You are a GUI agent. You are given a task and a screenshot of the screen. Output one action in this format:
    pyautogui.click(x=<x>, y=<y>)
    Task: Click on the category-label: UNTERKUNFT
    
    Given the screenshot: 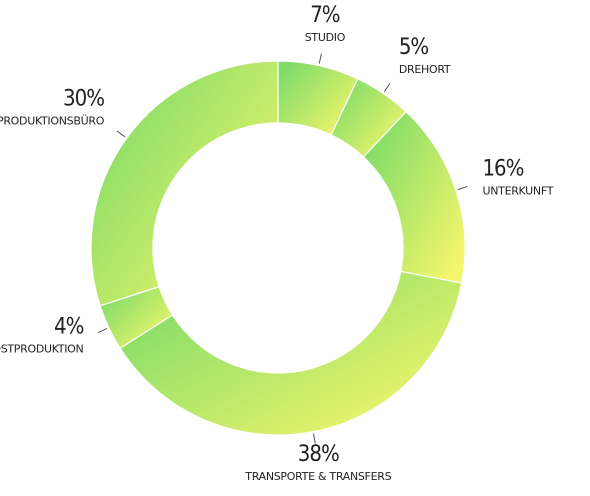 What is the action you would take?
    pyautogui.click(x=517, y=191)
    